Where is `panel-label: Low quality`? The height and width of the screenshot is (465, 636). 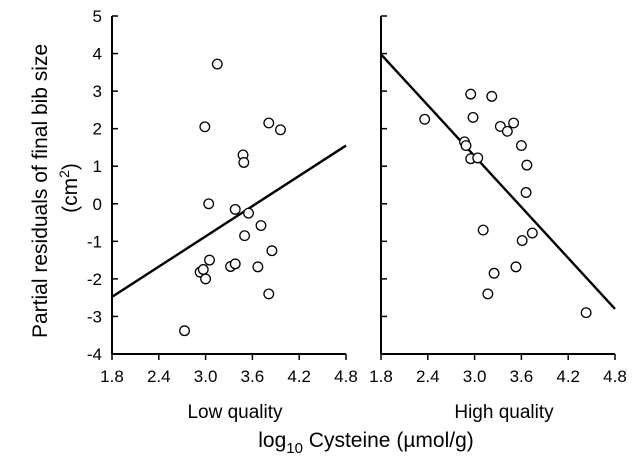 panel-label: Low quality is located at coordinates (235, 412).